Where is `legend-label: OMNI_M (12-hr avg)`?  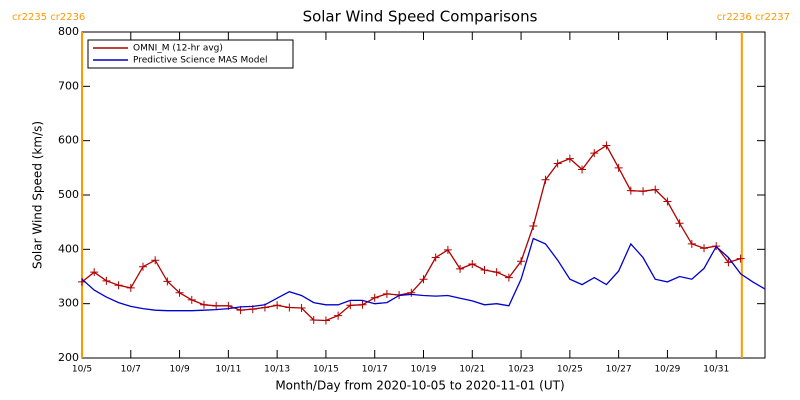
legend-label: OMNI_M (12-hr avg) is located at coordinates (178, 49).